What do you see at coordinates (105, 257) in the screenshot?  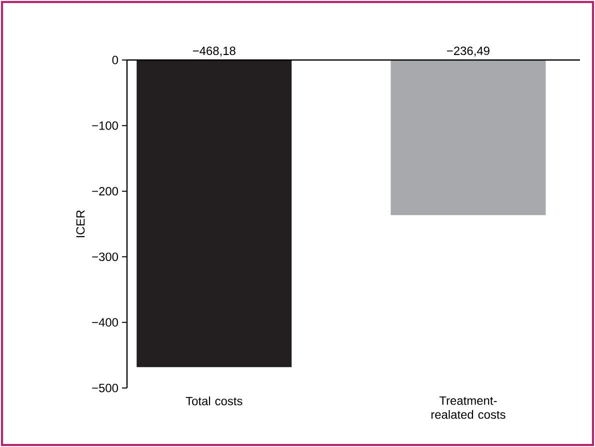 I see `y-tick-label: −300` at bounding box center [105, 257].